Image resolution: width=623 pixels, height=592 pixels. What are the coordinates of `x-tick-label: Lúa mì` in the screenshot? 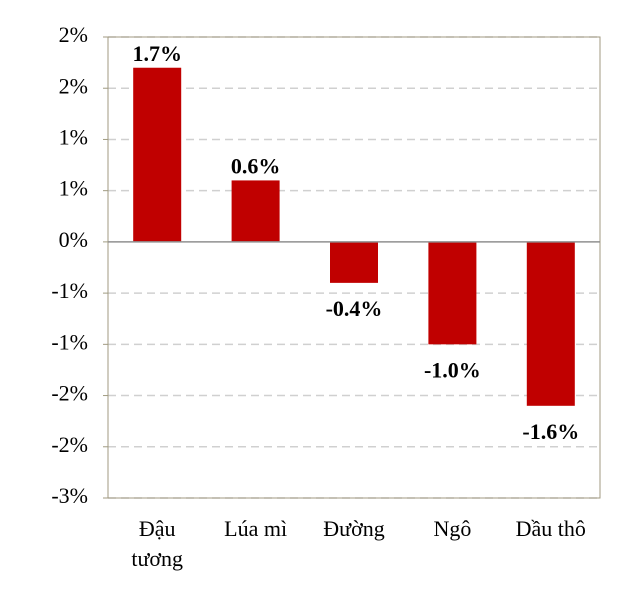 It's located at (256, 528).